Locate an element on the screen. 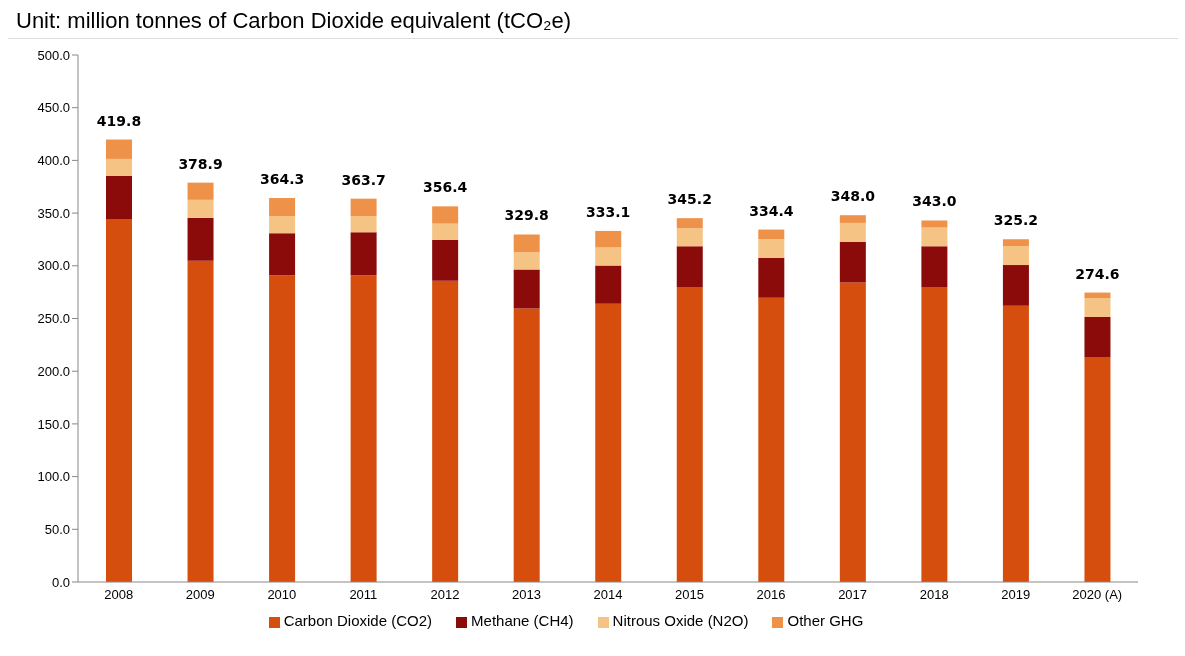 The width and height of the screenshot is (1185, 656). y-tick-label: 300.0 is located at coordinates (53, 266).